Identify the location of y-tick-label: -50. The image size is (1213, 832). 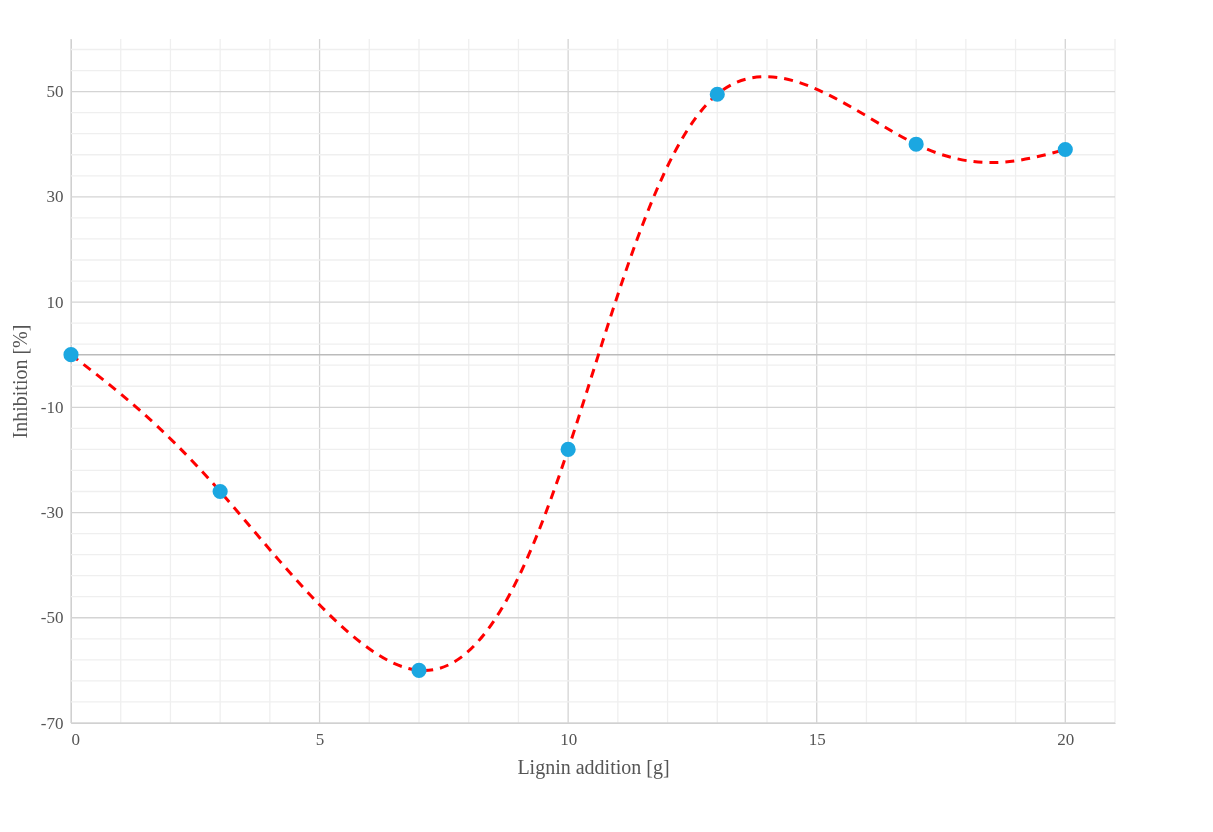
(52, 618).